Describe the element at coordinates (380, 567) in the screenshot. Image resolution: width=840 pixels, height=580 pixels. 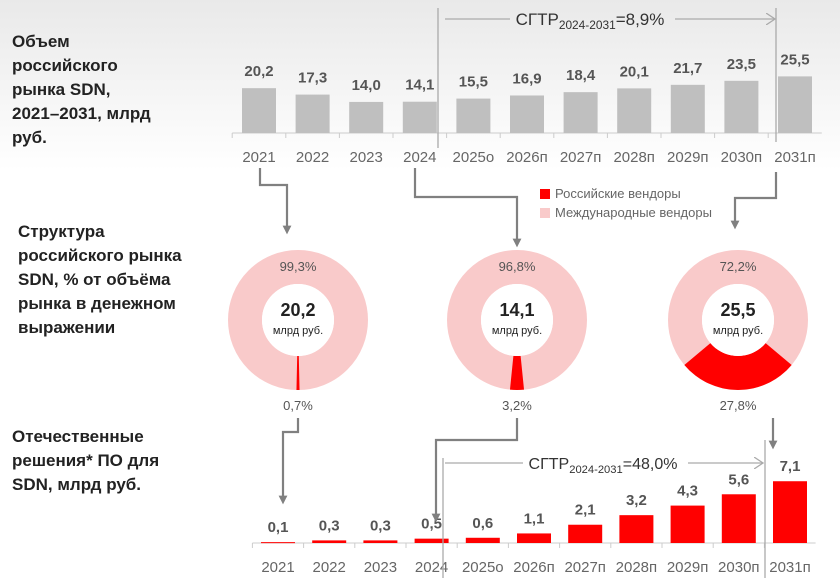
I see `domestic-category-label: 2023` at that location.